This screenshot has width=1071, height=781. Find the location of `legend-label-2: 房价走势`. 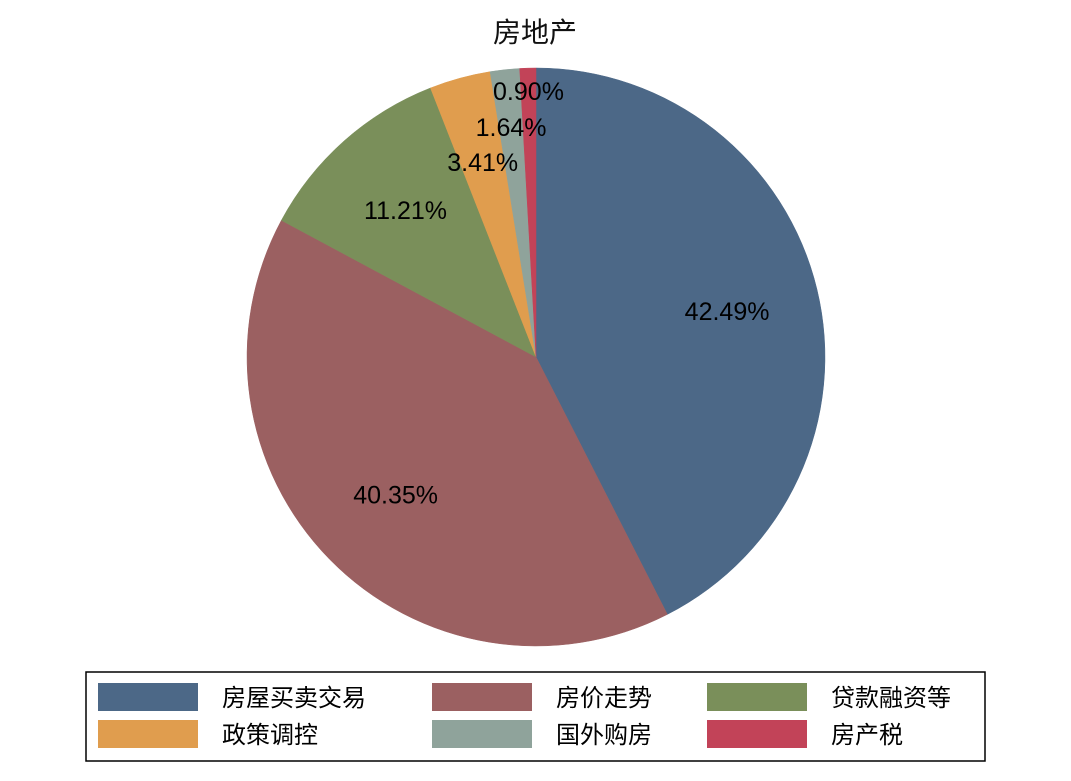

legend-label-2: 房价走势 is located at coordinates (604, 698).